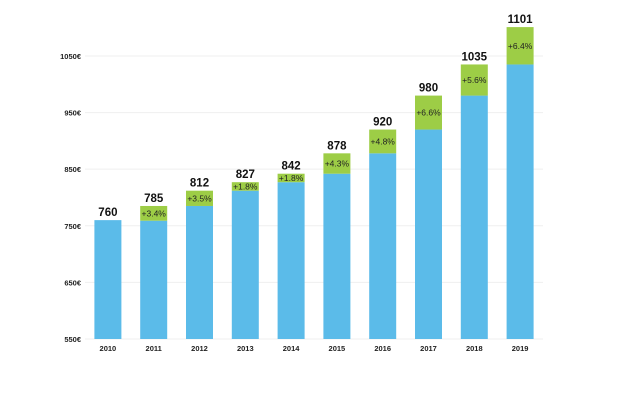 The height and width of the screenshot is (416, 625). I want to click on increase-label-2015: +4.3%, so click(337, 164).